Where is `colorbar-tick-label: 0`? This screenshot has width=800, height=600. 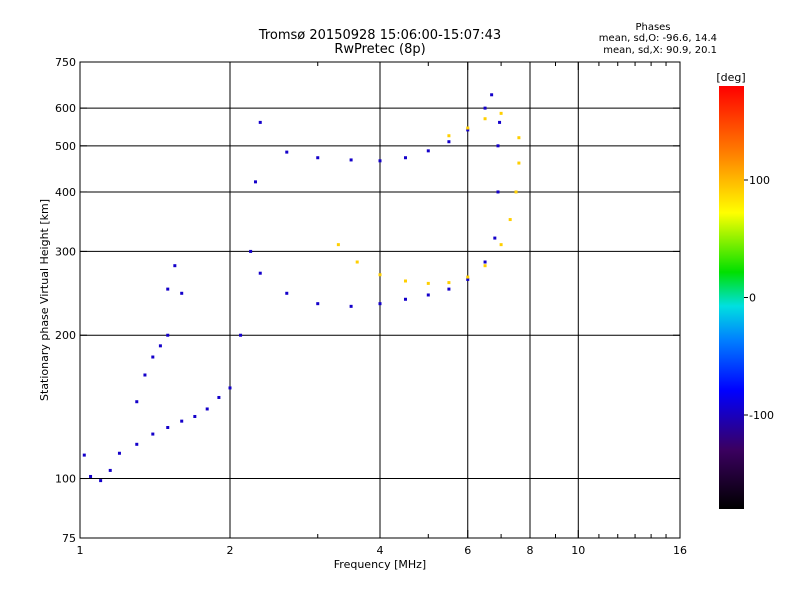 colorbar-tick-label: 0 is located at coordinates (752, 298).